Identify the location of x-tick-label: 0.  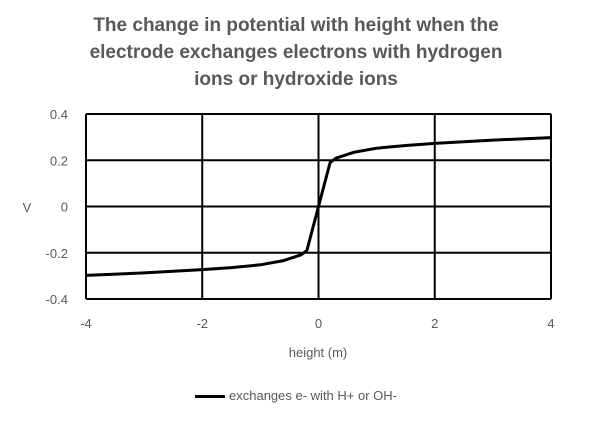
(318, 323).